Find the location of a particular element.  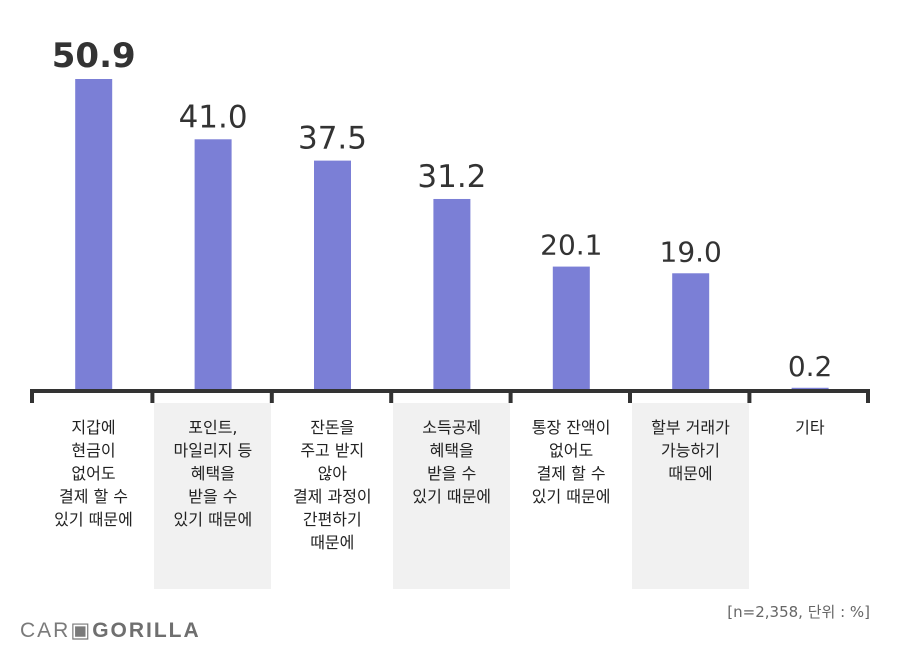

value-label-3: 37.5 is located at coordinates (332, 139).